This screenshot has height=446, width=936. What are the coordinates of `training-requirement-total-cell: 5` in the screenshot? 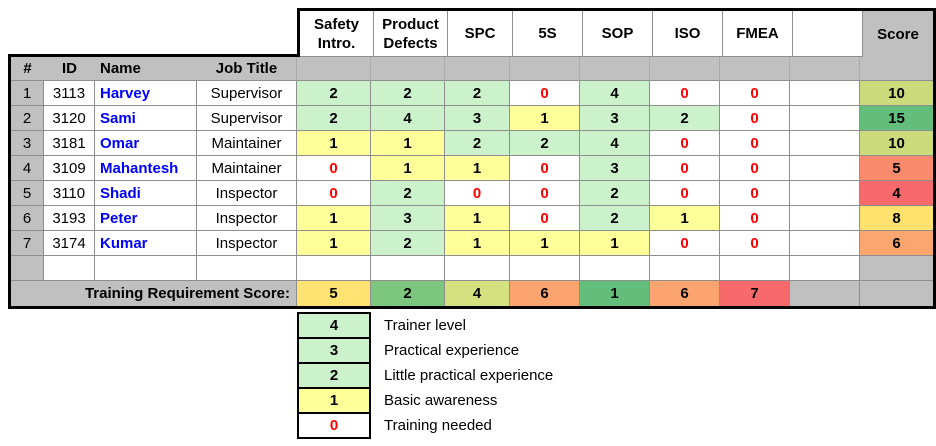 It's located at (334, 293).